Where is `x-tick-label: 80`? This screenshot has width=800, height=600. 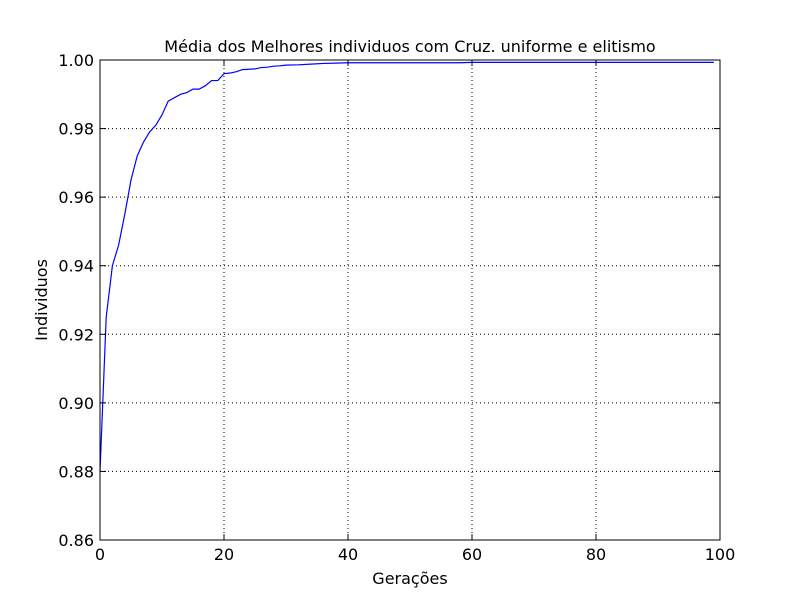
x-tick-label: 80 is located at coordinates (596, 554).